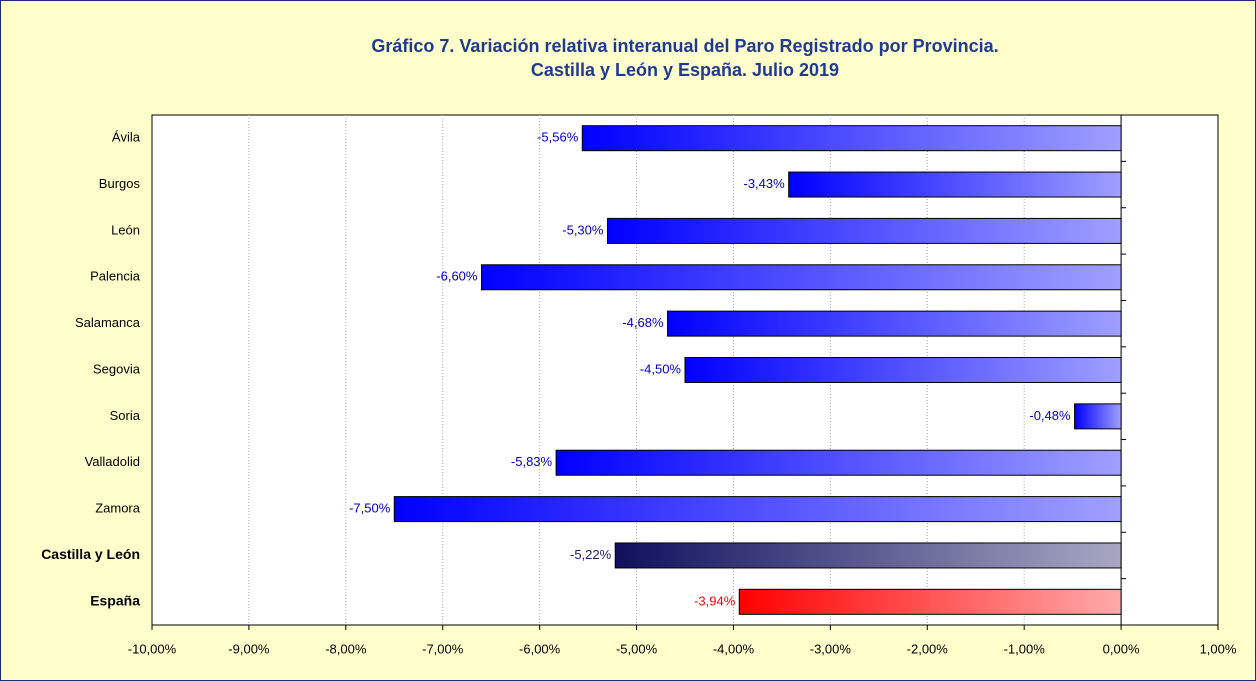 The width and height of the screenshot is (1256, 681). What do you see at coordinates (90, 554) in the screenshot?
I see `y-tick-label: Castilla y León` at bounding box center [90, 554].